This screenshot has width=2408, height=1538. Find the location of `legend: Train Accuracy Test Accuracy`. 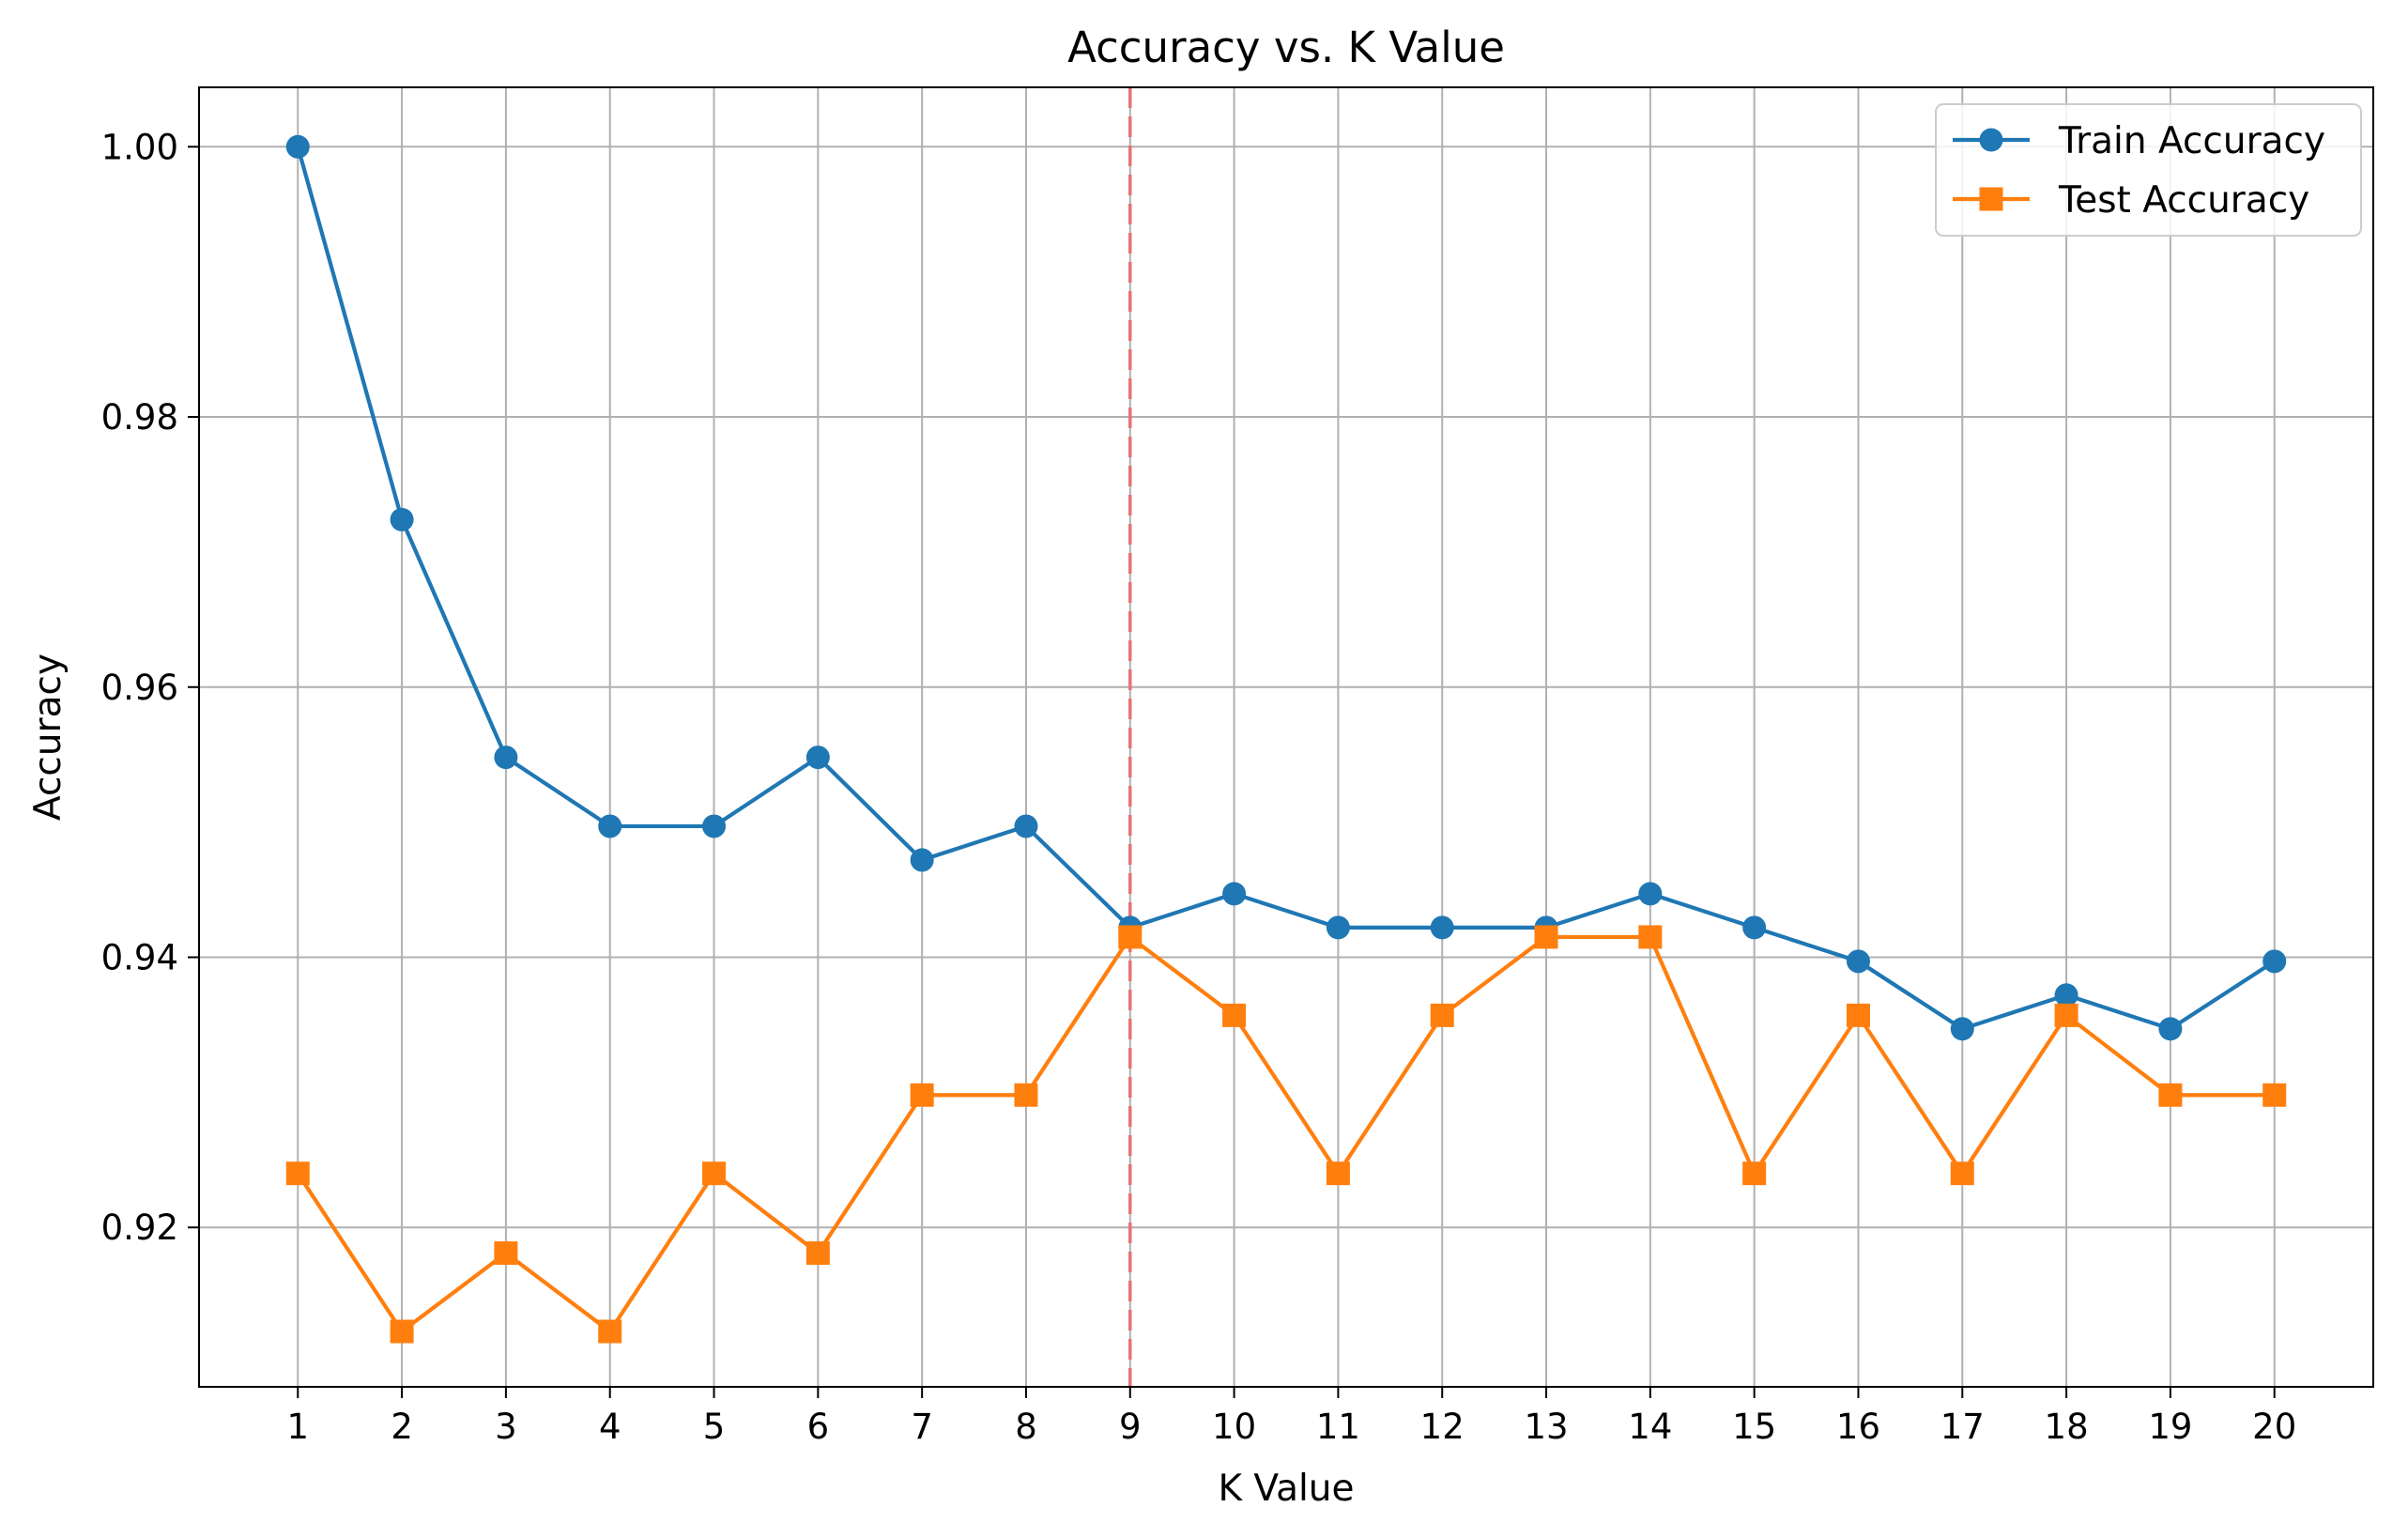

legend: Train Accuracy Test Accuracy is located at coordinates (2149, 170).